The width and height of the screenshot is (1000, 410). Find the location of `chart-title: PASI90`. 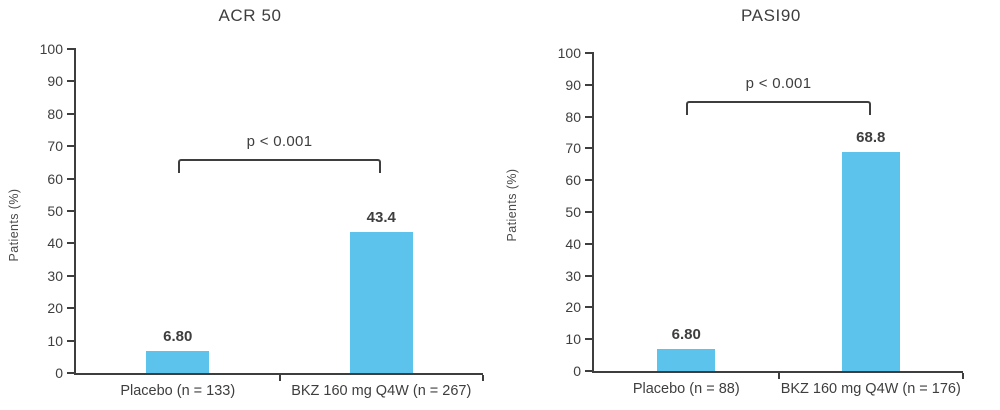

chart-title: PASI90 is located at coordinates (771, 15).